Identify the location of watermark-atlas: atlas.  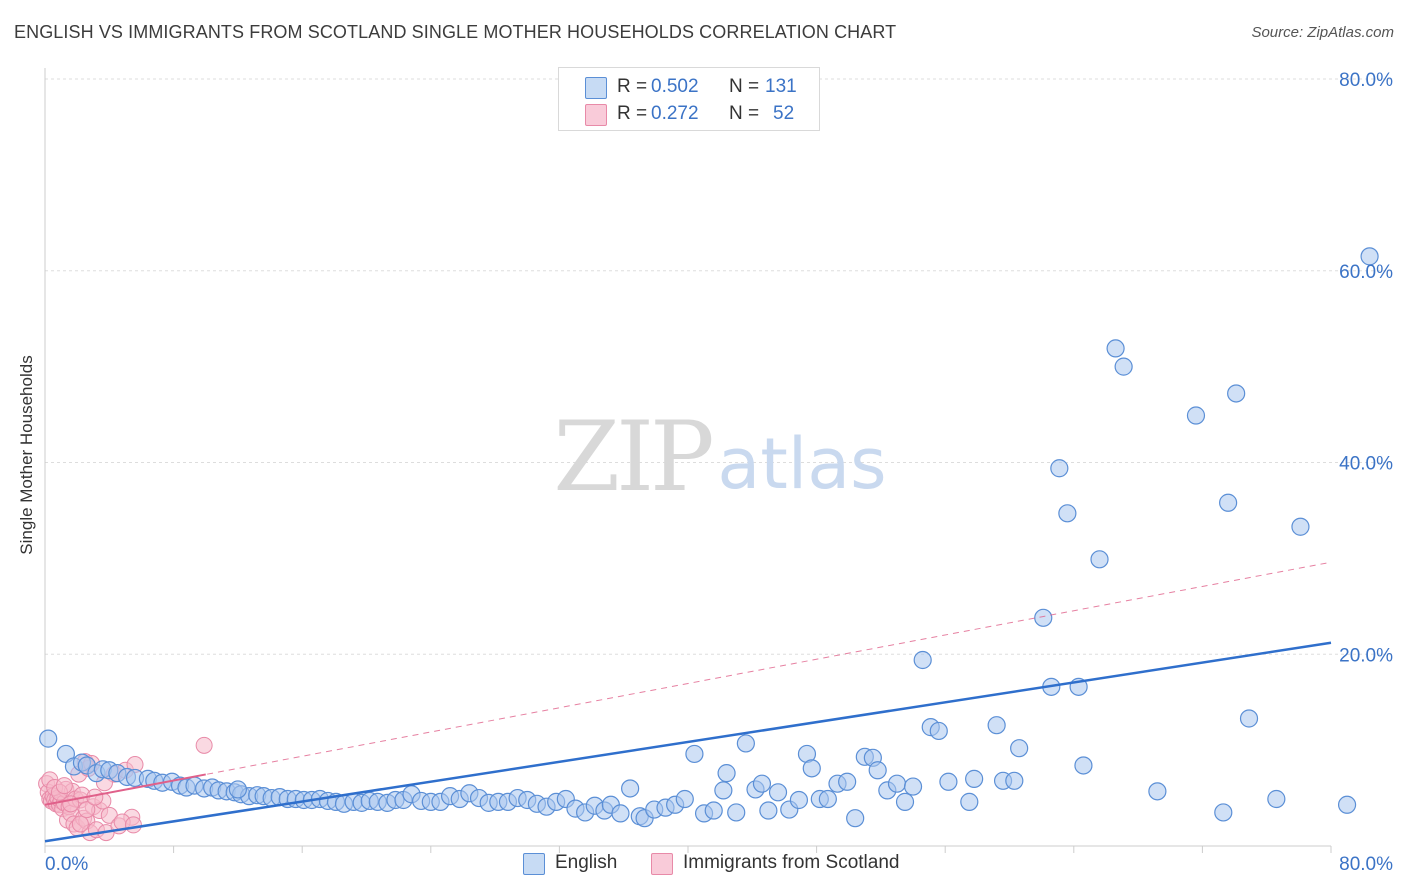
(801, 464).